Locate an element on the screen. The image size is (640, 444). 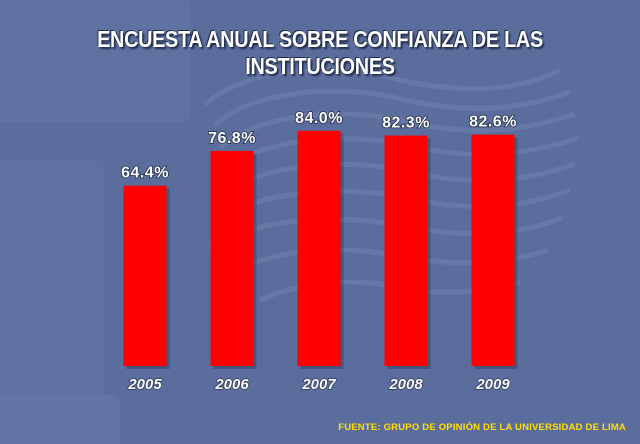
x-tick-2007: 2007 is located at coordinates (318, 384).